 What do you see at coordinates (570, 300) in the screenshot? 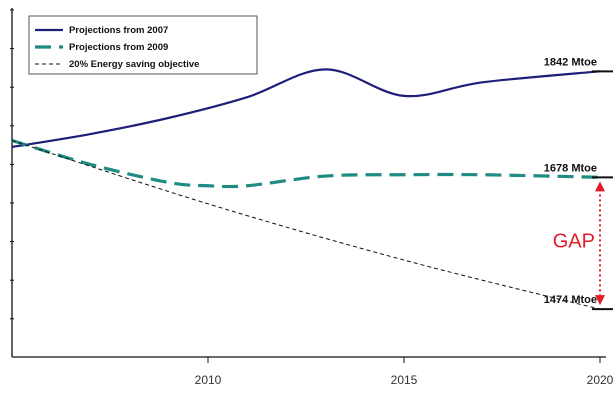
I see `annotation-label-2: 1474 Mtoe` at bounding box center [570, 300].